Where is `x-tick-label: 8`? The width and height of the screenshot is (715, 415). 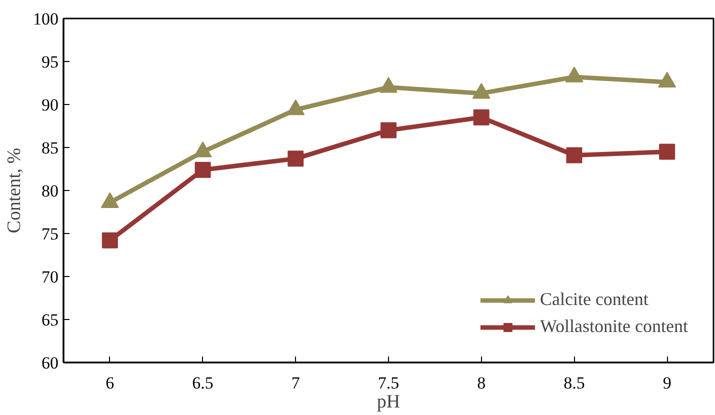
x-tick-label: 8 is located at coordinates (481, 383).